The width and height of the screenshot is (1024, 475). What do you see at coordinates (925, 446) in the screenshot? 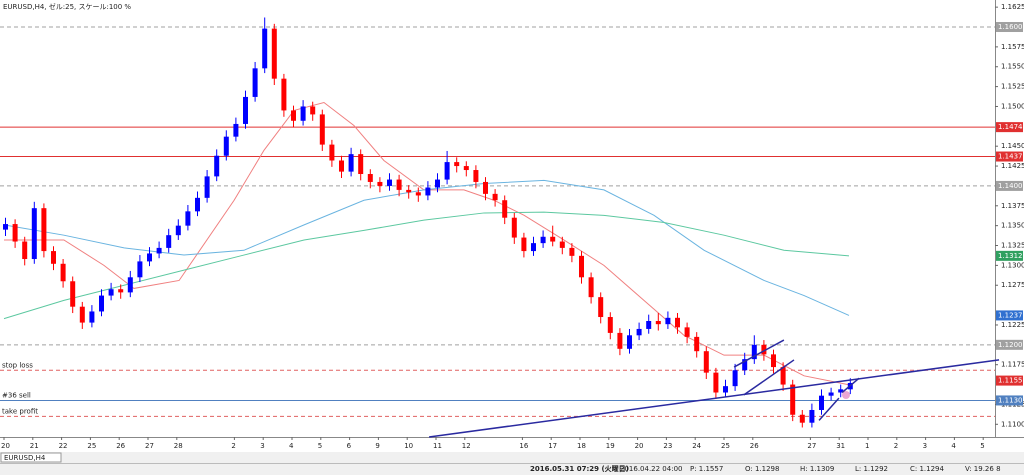
I see `x-tick-label: 3` at bounding box center [925, 446].